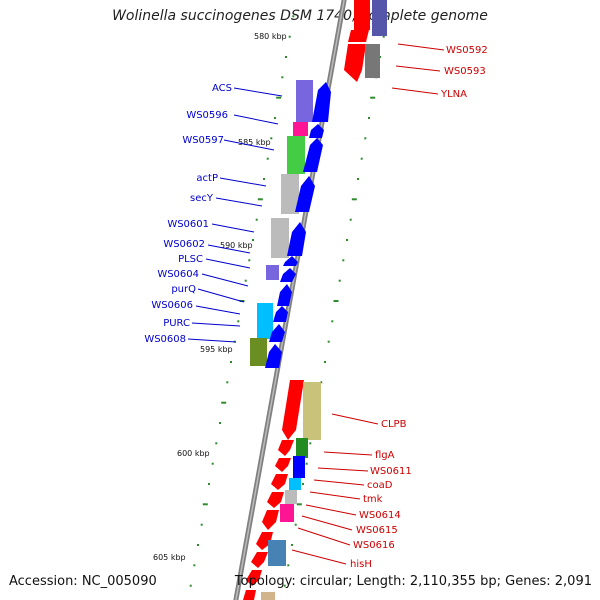 The image size is (600, 600). Describe the element at coordinates (165, 339) in the screenshot. I see `label-ws0608: WS0608` at that location.